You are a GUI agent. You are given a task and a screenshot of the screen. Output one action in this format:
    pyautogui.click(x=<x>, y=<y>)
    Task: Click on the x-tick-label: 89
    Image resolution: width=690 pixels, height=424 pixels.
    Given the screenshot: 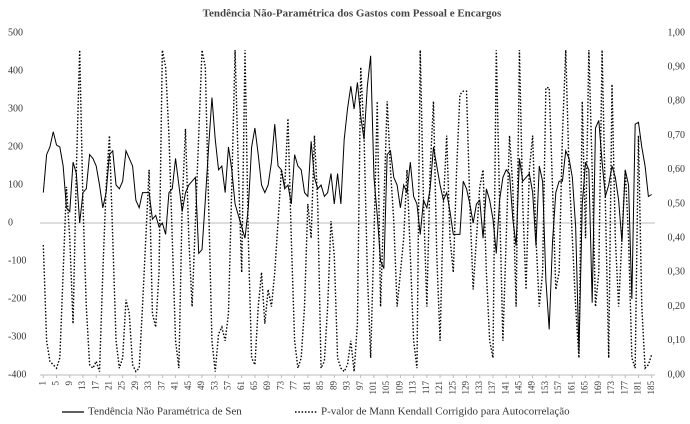 What is the action you would take?
    pyautogui.click(x=333, y=386)
    